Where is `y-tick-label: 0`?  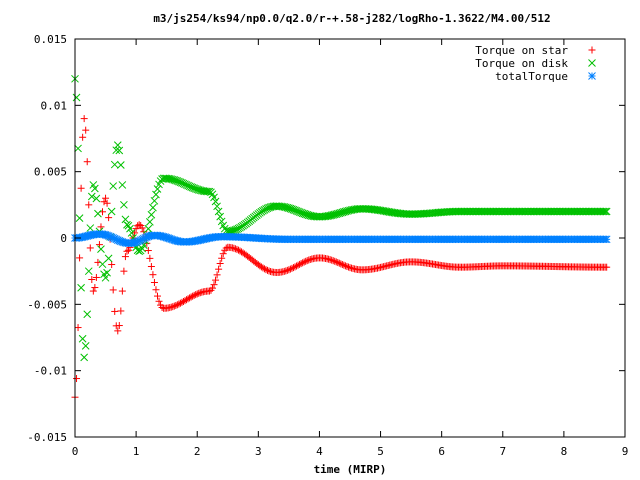 y-tick-label: 0 is located at coordinates (63, 238).